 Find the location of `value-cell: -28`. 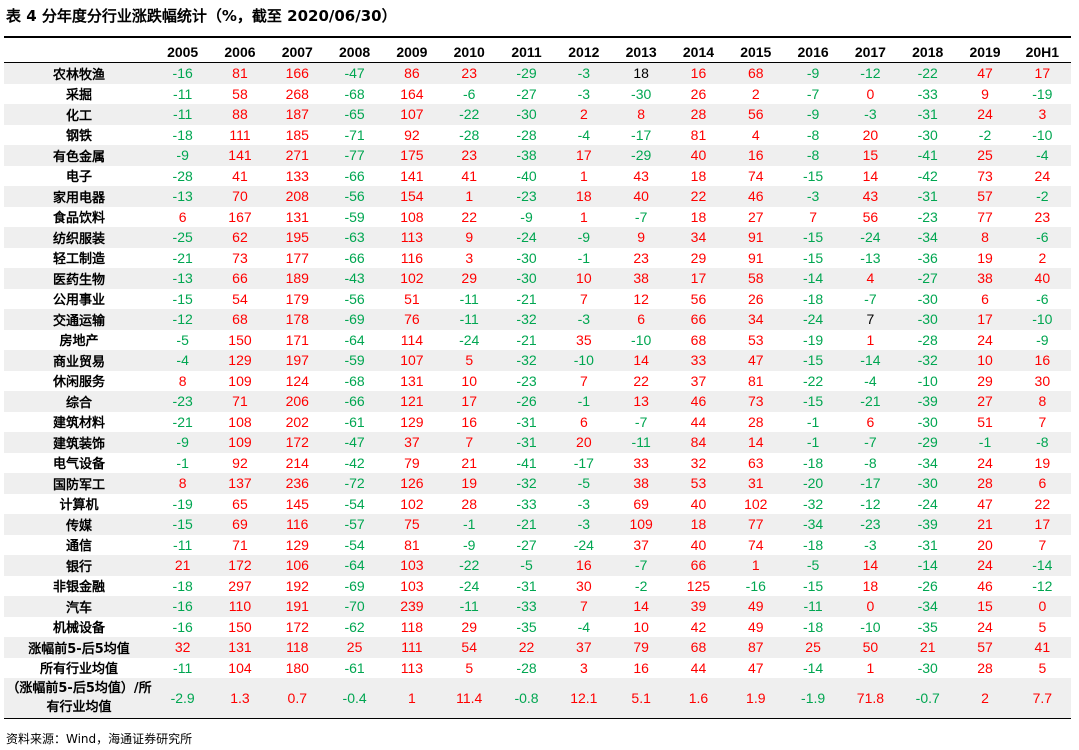

value-cell: -28 is located at coordinates (182, 175).